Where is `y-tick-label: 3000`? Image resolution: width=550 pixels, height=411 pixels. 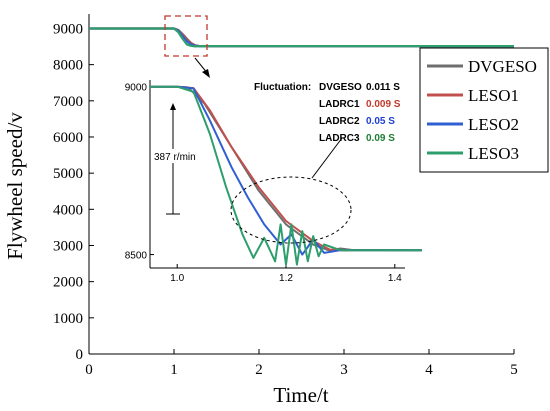
y-tick-label: 3000 is located at coordinates (68, 246).